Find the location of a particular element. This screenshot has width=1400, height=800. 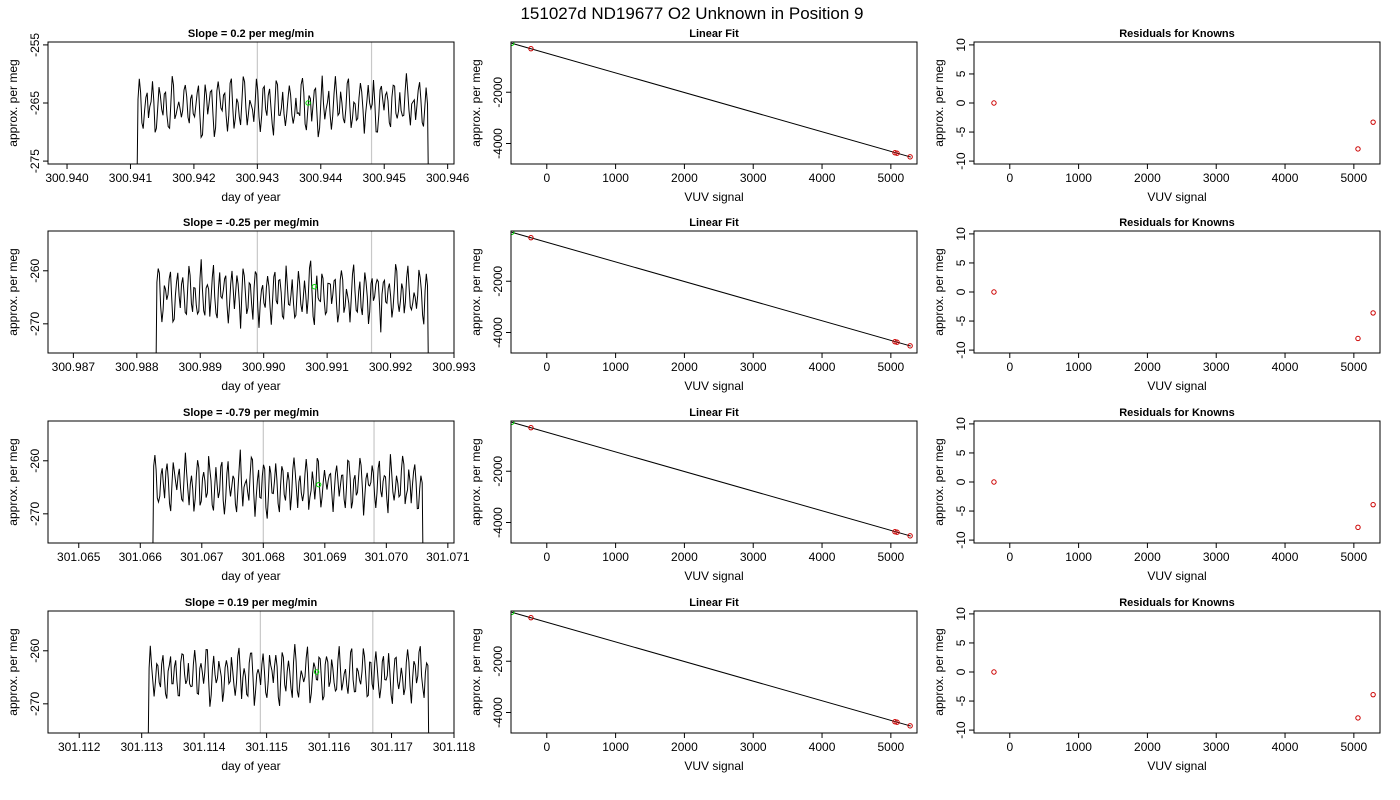

x-tick-label: 301.068 is located at coordinates (264, 557).